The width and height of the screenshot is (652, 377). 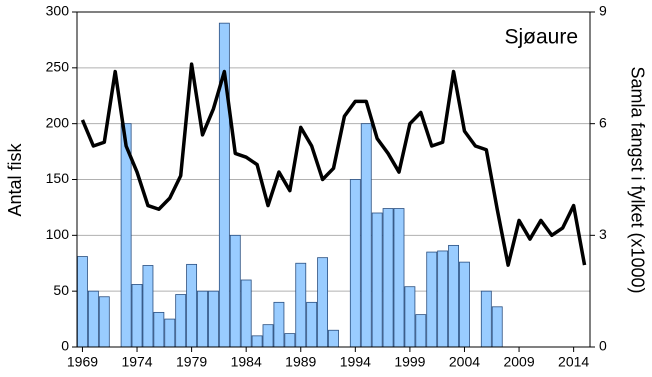 What do you see at coordinates (518, 362) in the screenshot?
I see `x-tick-label: 2009` at bounding box center [518, 362].